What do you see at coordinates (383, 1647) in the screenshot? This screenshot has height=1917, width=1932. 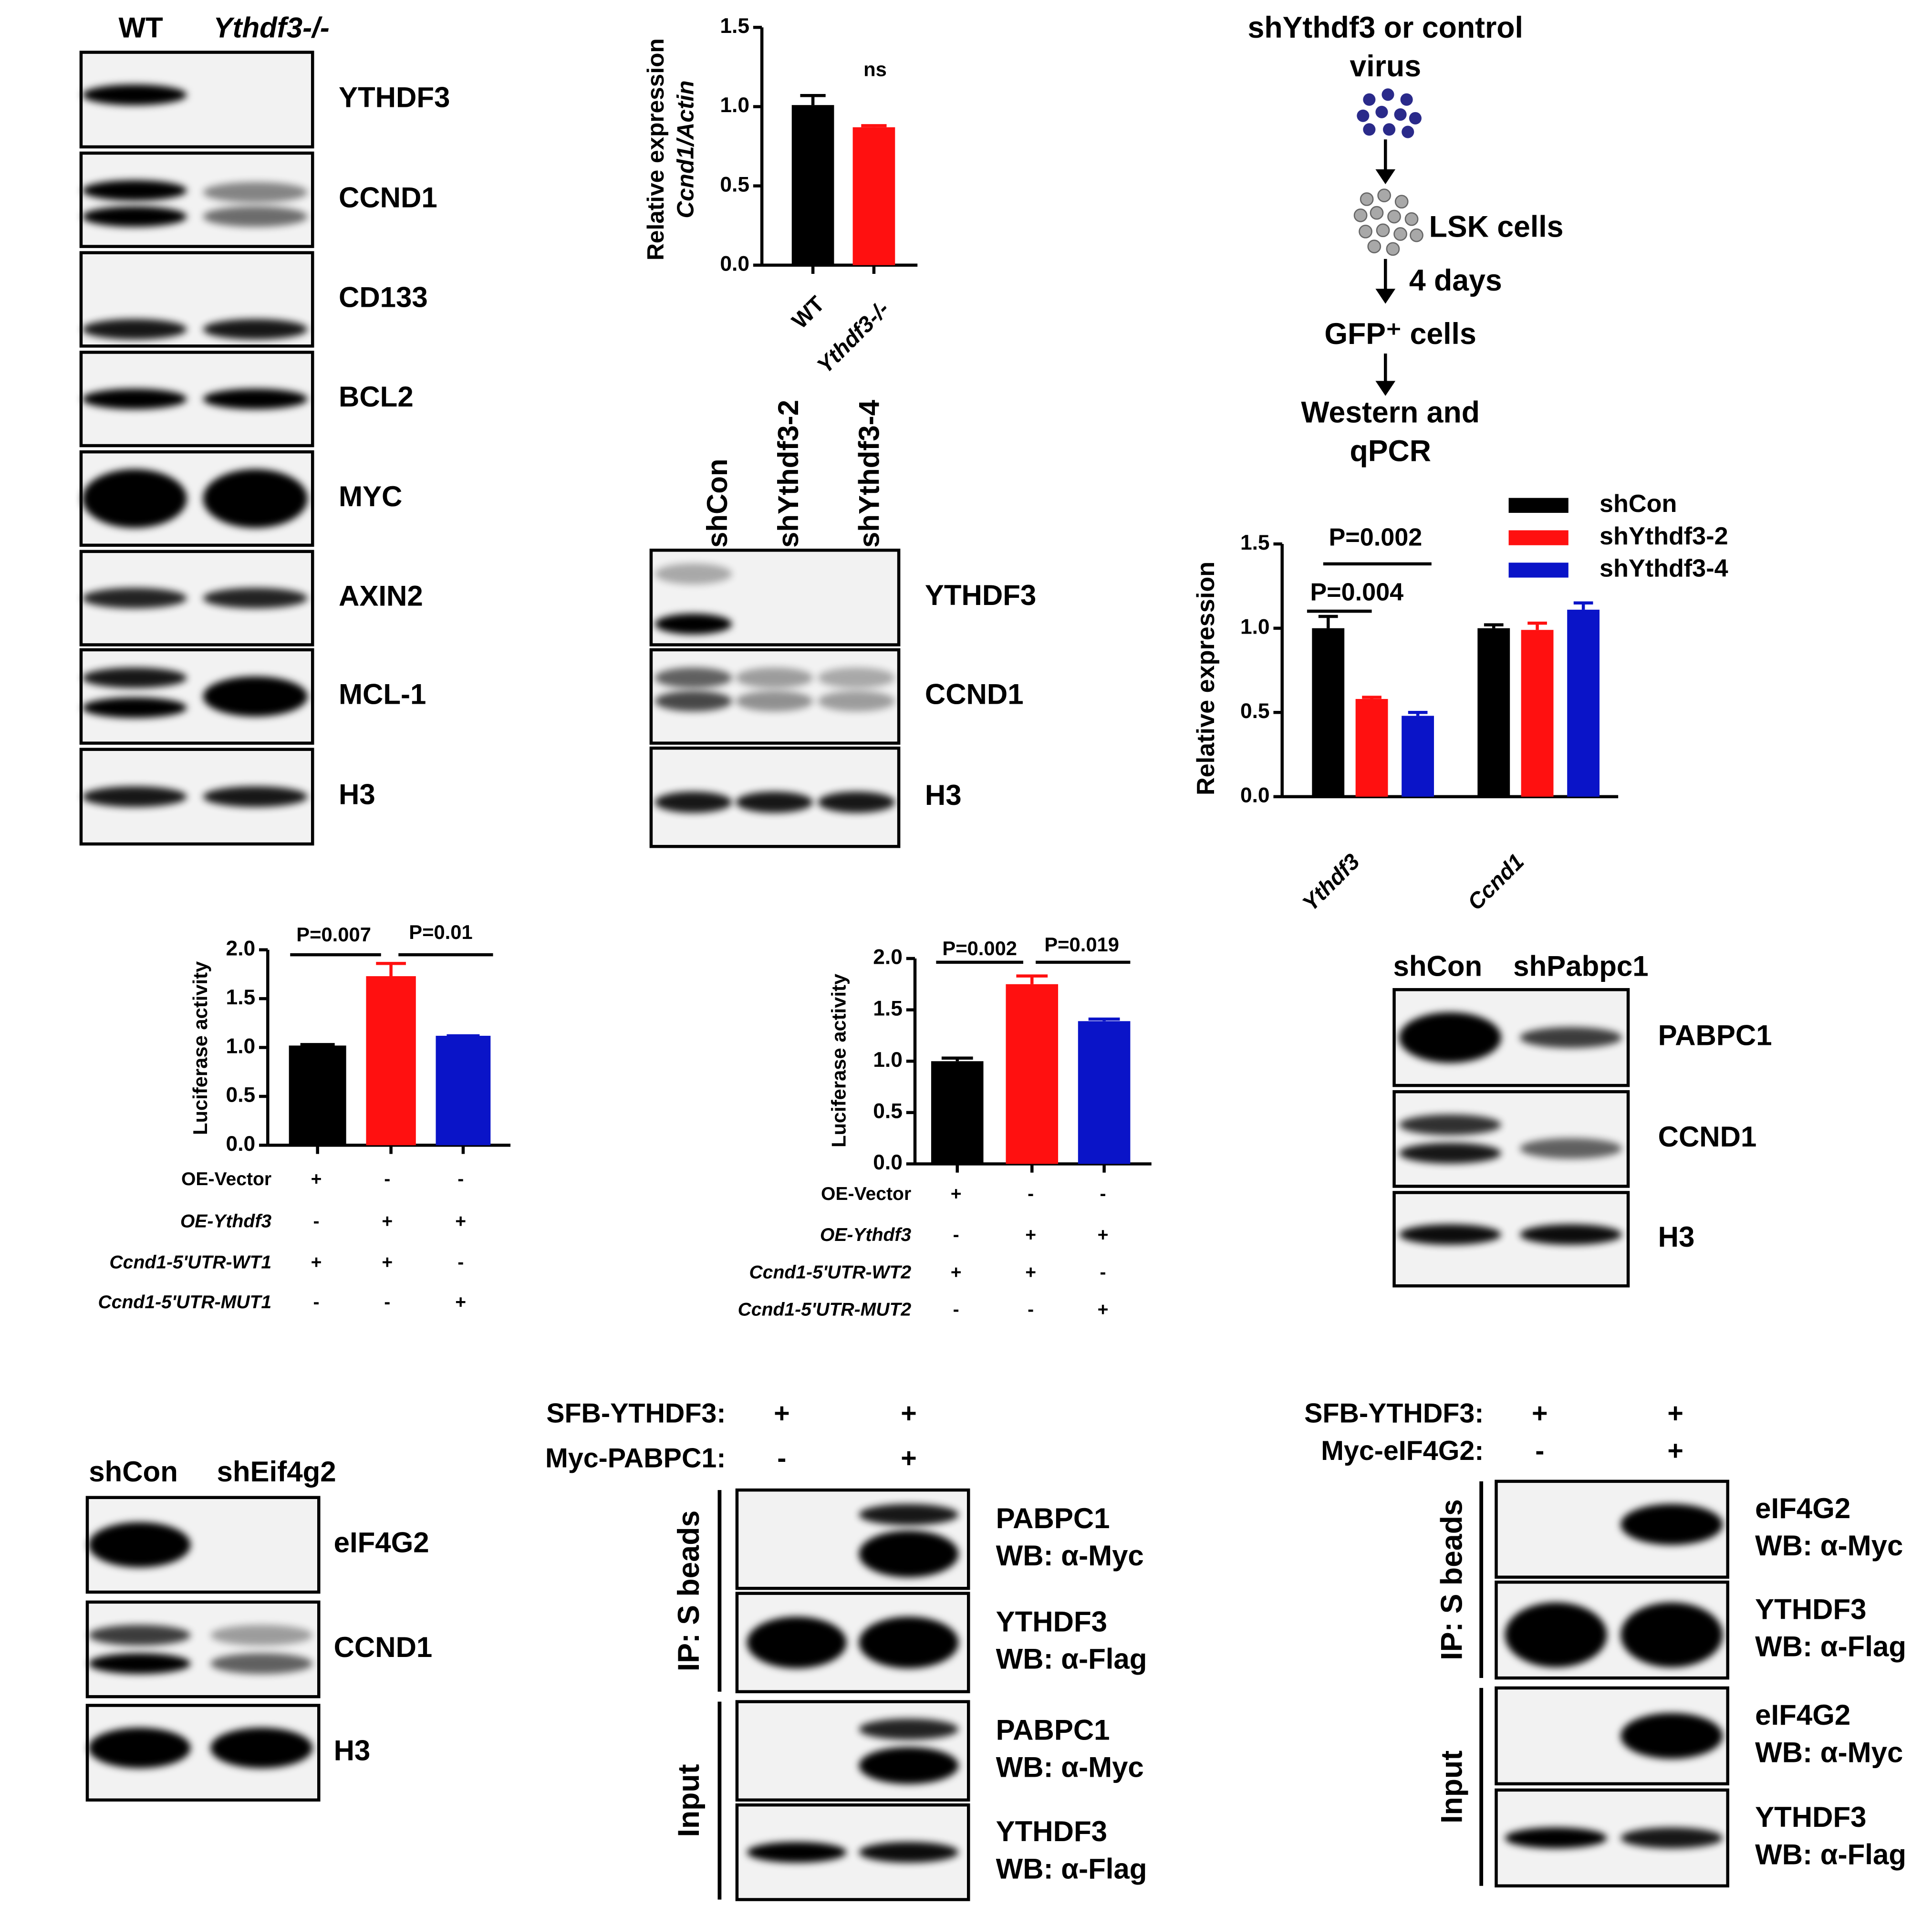 I see `band-label: CCND1` at bounding box center [383, 1647].